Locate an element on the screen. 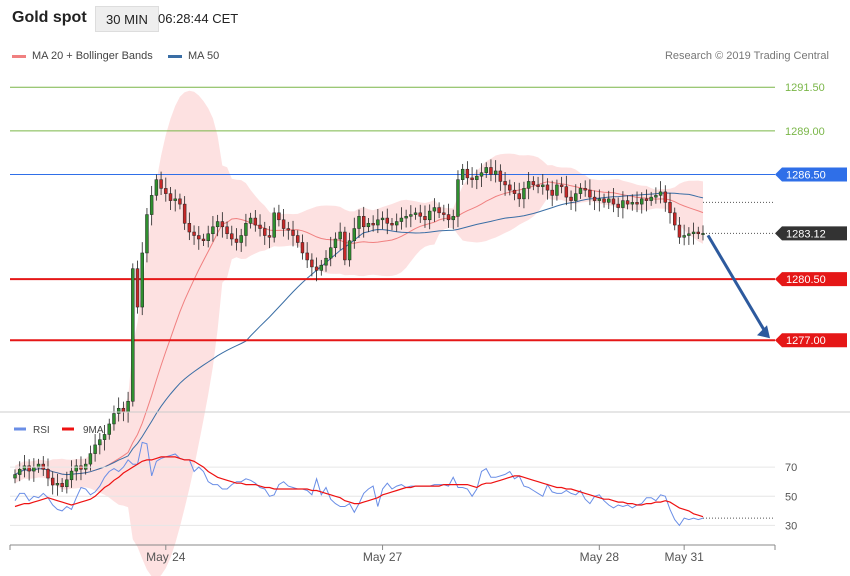 Image resolution: width=850 pixels, height=576 pixels. rsi-panel: 30 50 70 is located at coordinates (403, 486).